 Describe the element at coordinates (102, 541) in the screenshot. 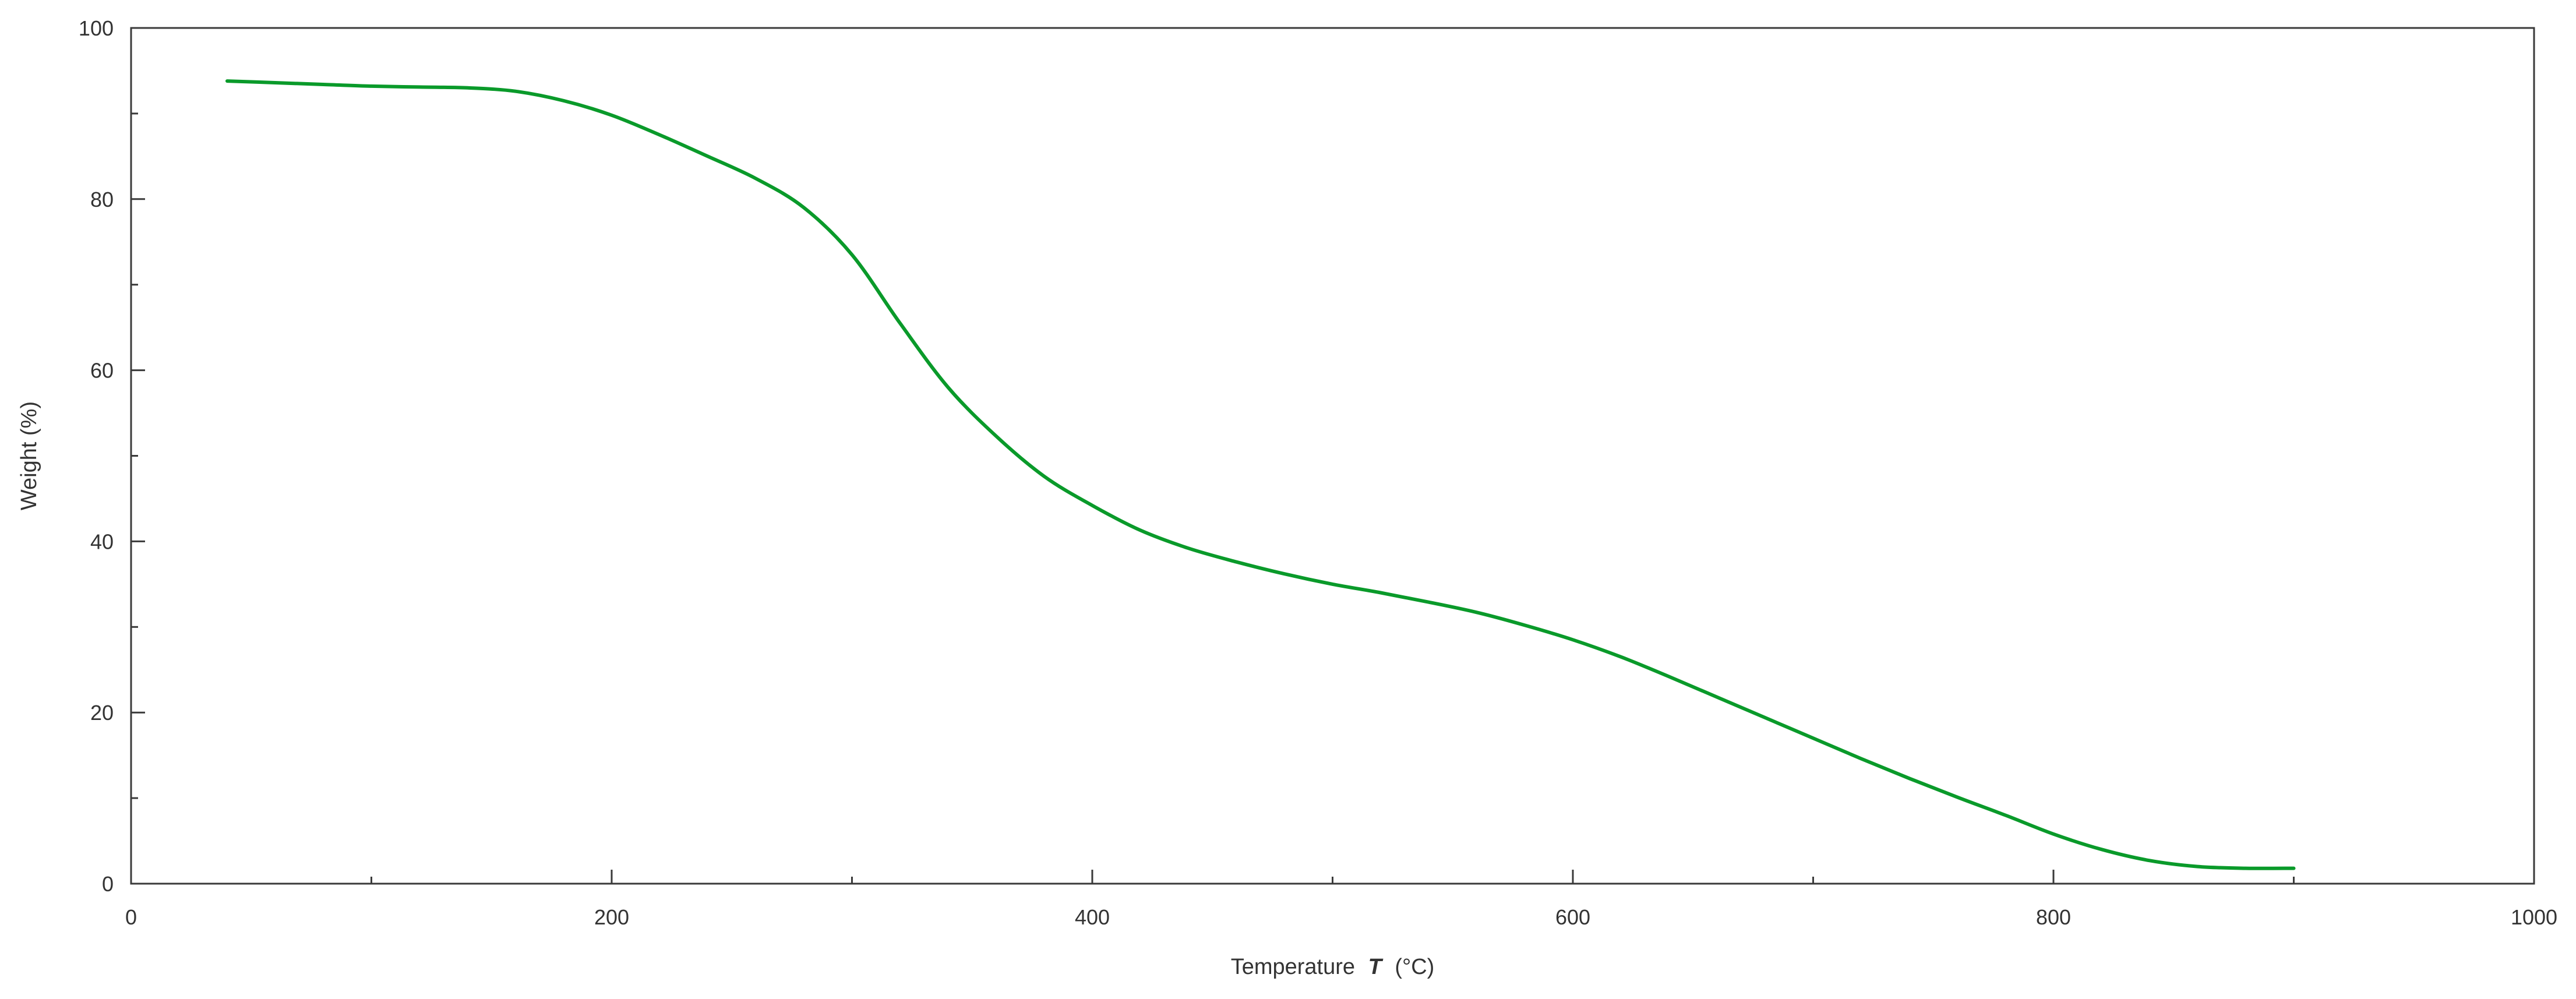

I see `y-tick-label: 40` at that location.